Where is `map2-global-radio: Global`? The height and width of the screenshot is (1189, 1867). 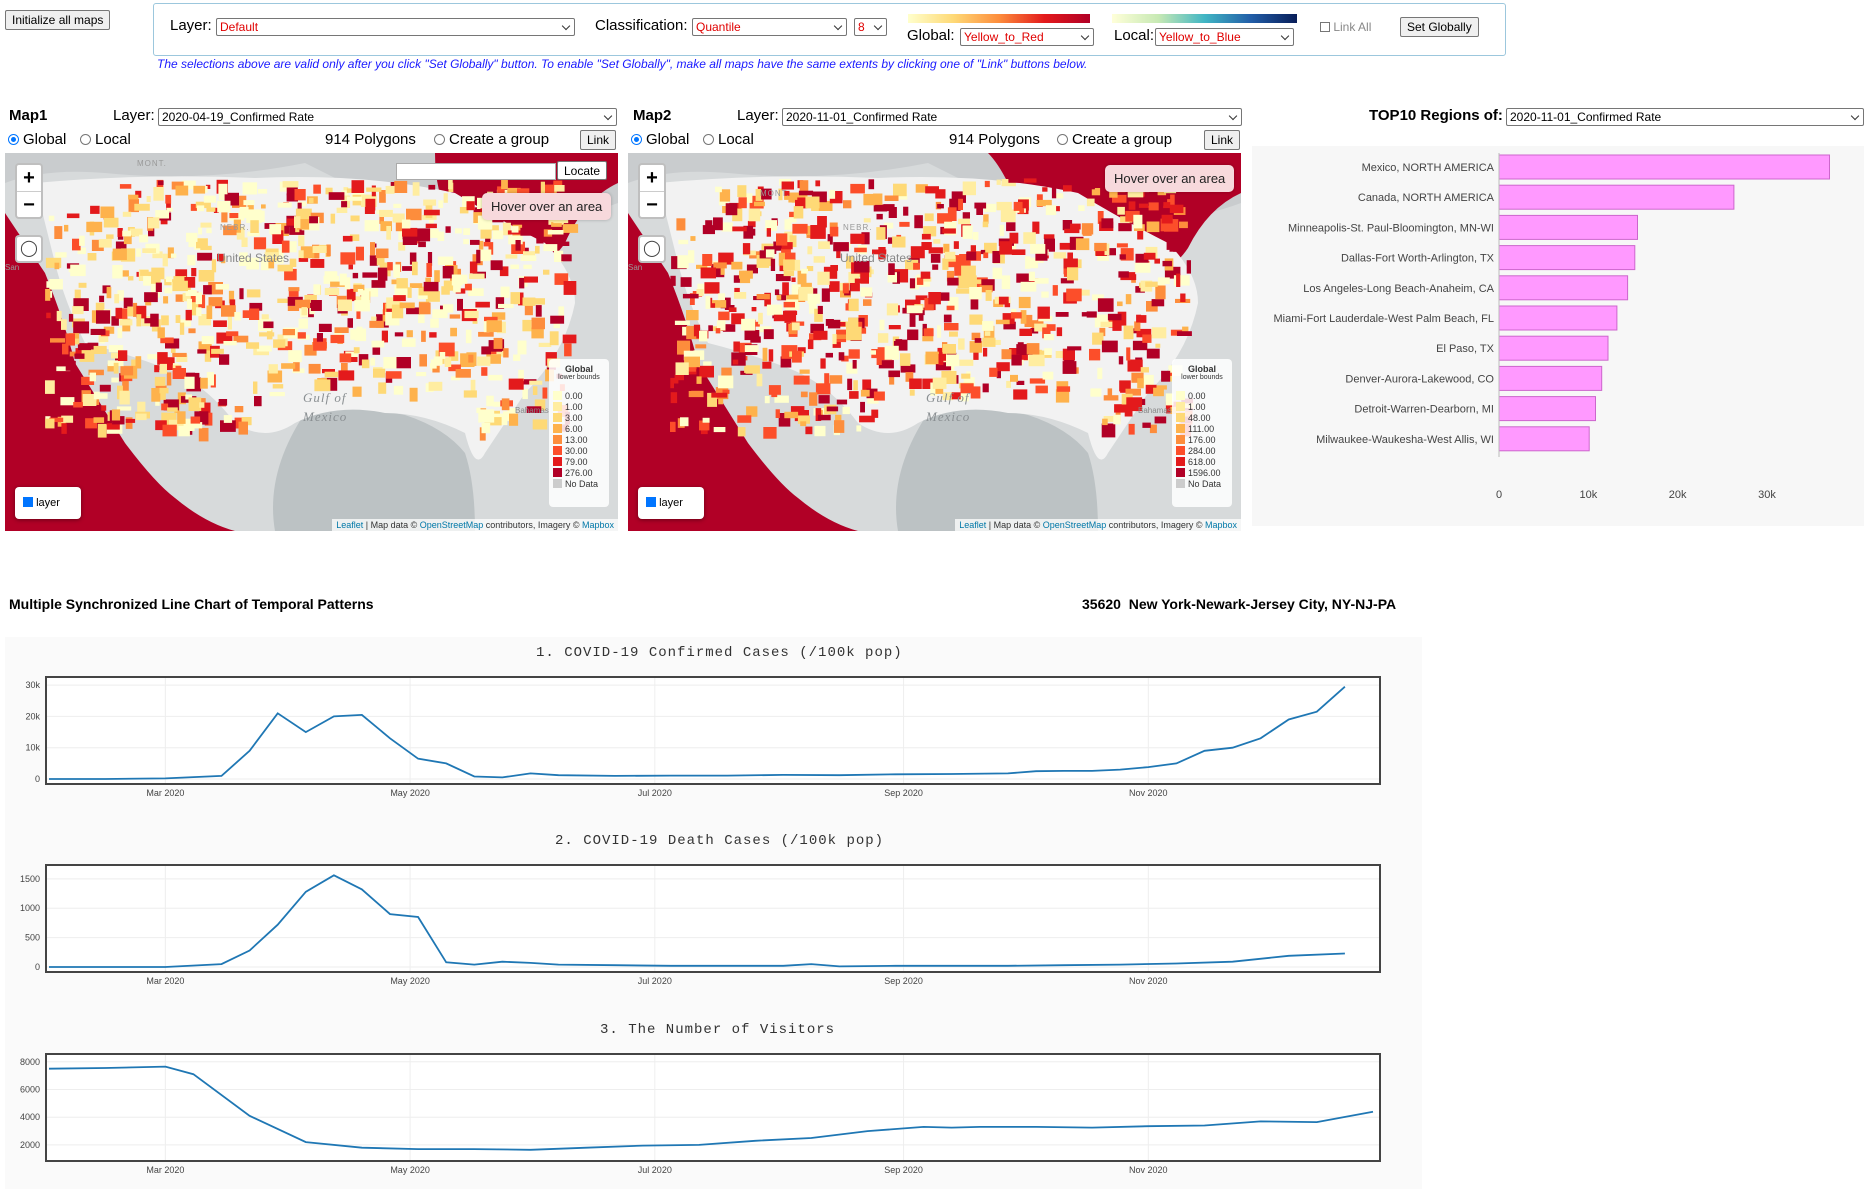 map2-global-radio: Global is located at coordinates (660, 139).